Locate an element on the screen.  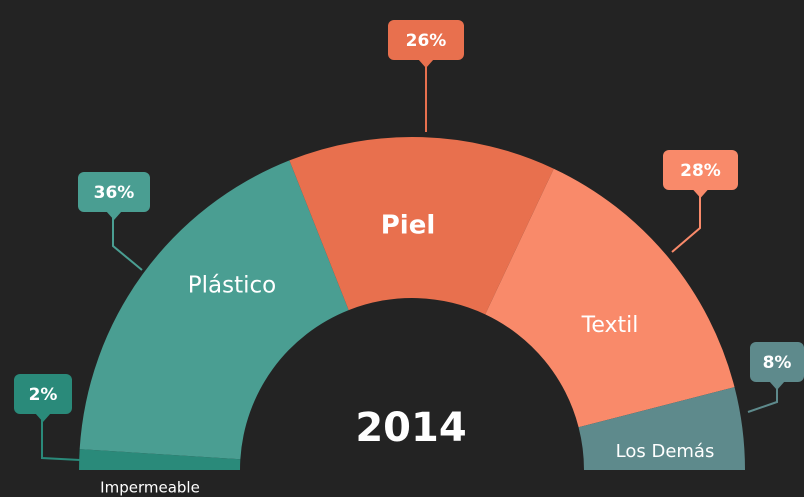
segment-label: Textil is located at coordinates (610, 325).